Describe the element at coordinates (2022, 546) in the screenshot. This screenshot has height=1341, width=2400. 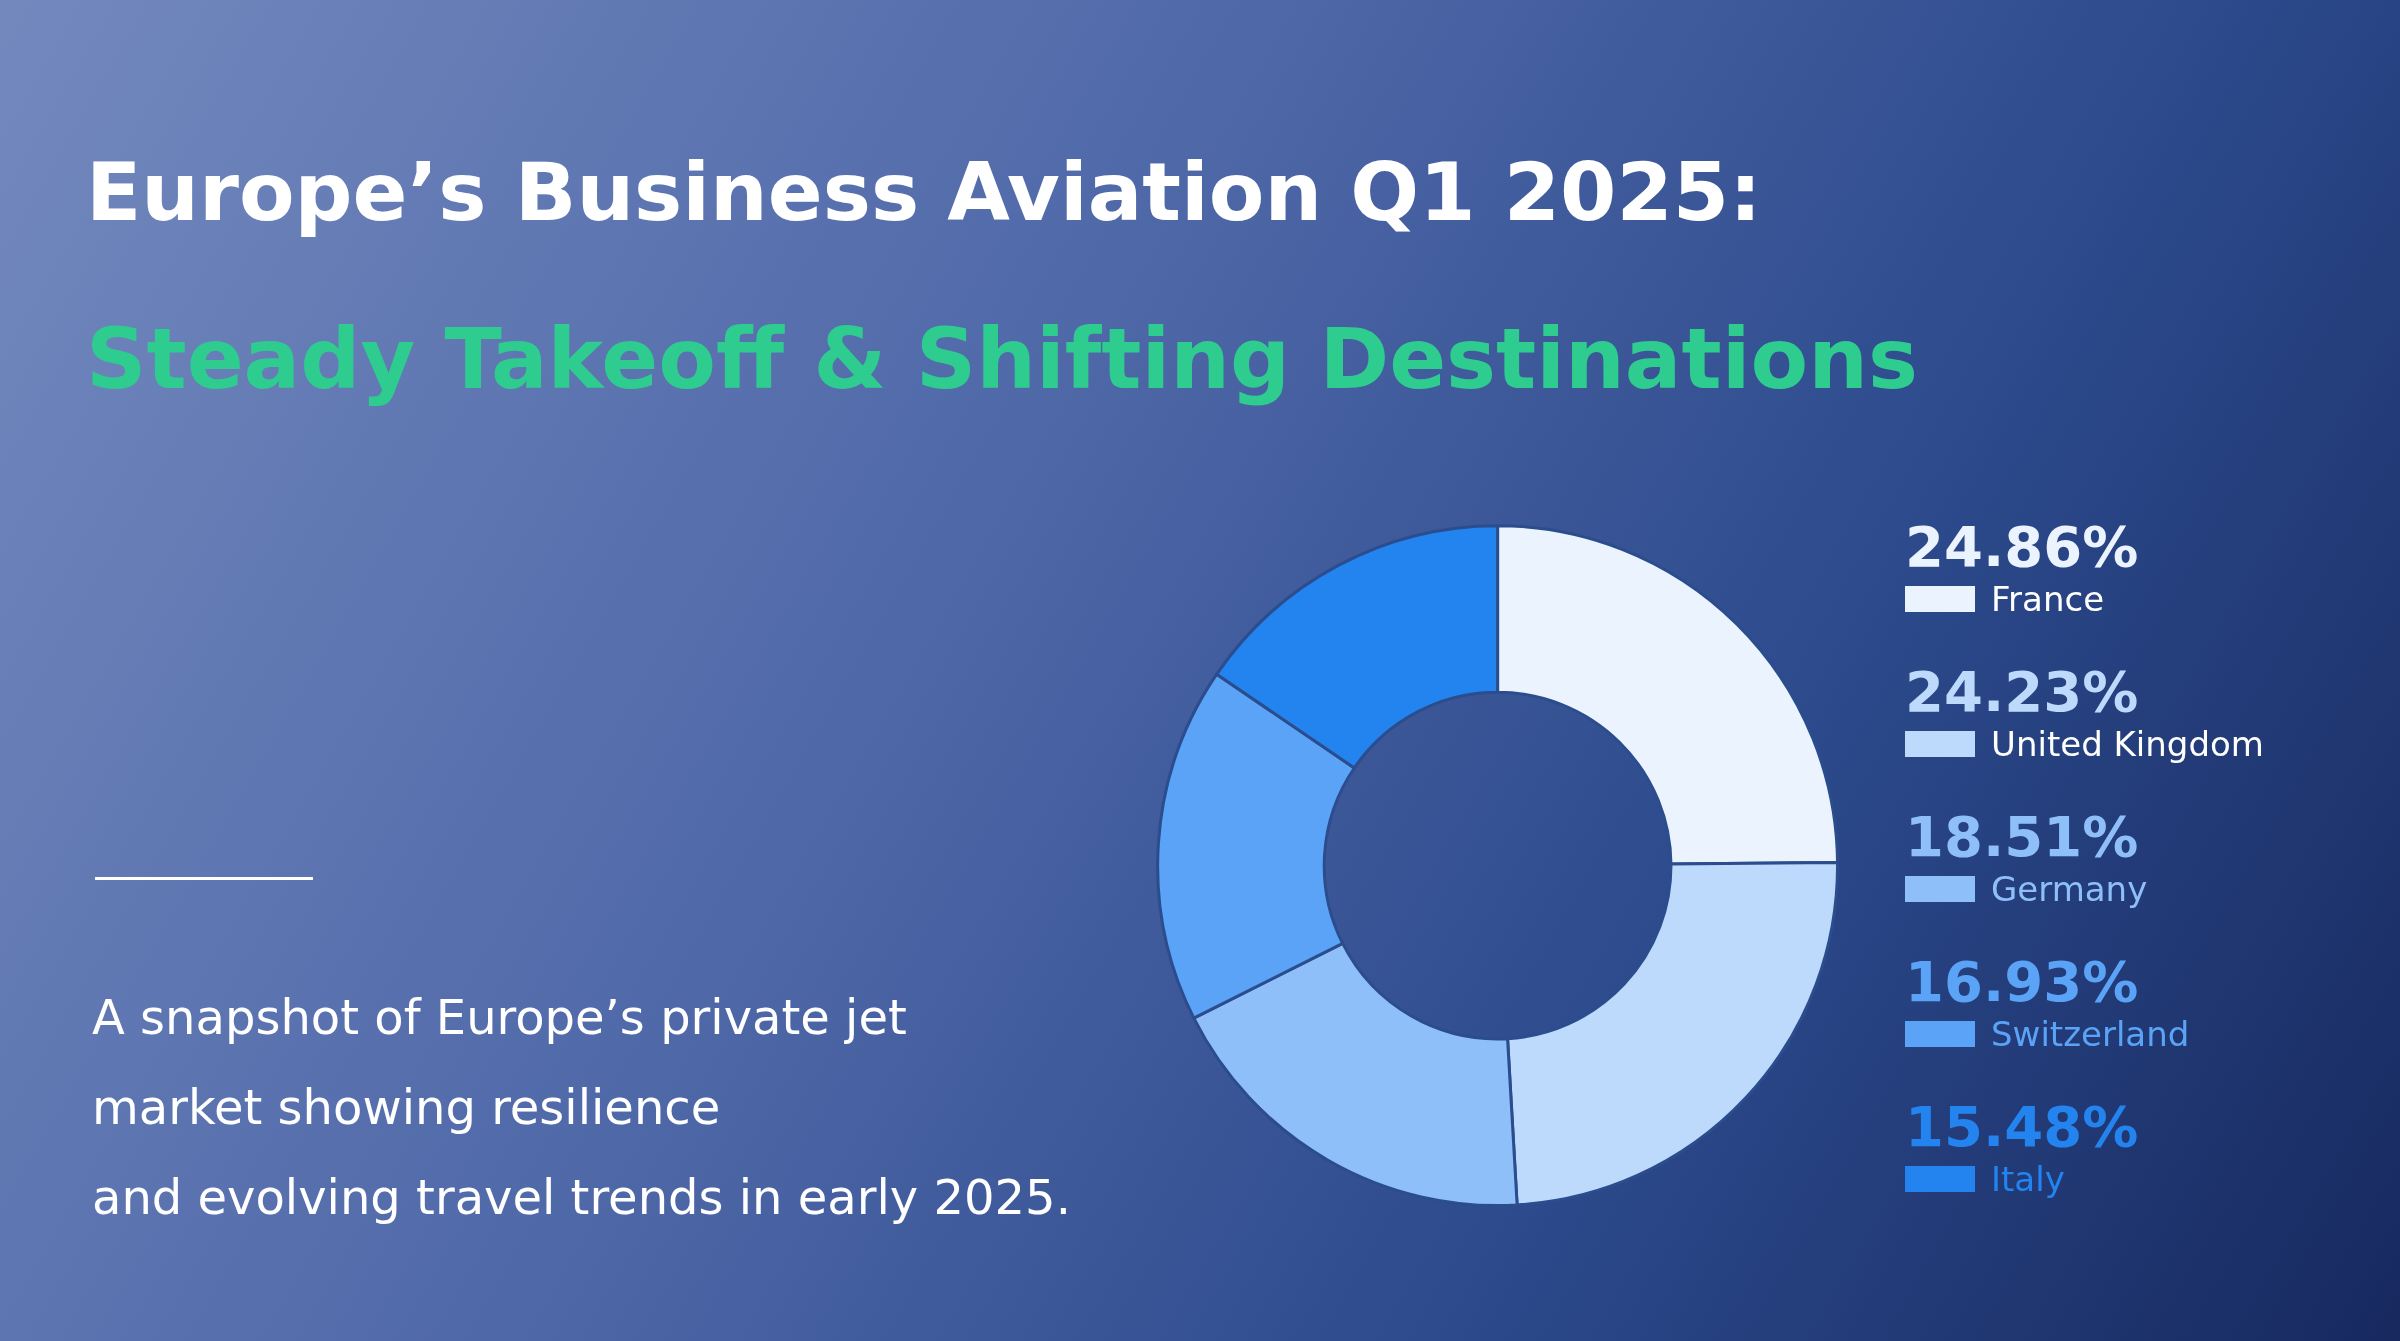
I see `data-label: 24.86%` at that location.